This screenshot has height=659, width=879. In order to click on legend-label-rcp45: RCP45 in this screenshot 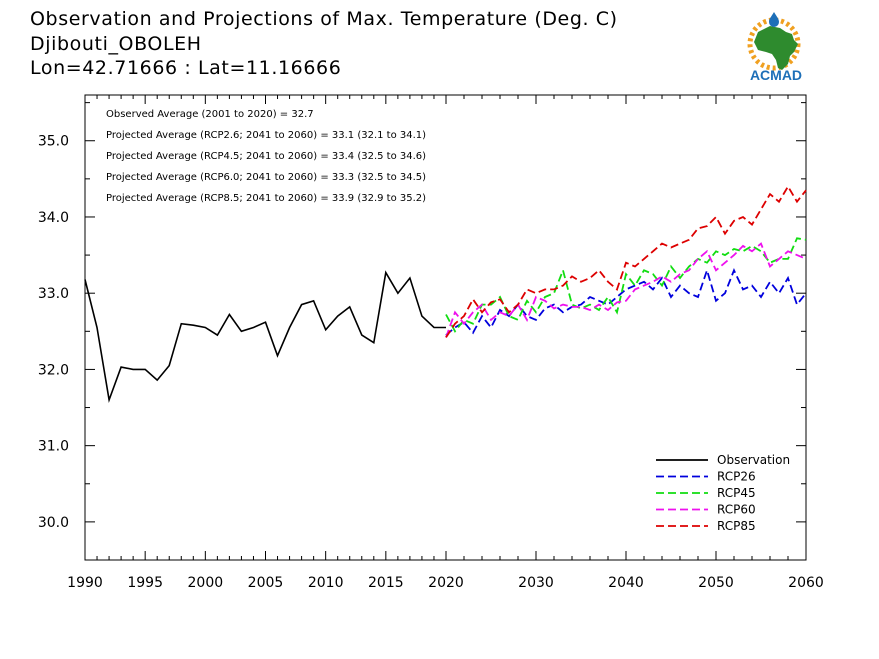, I will do `click(736, 493)`.